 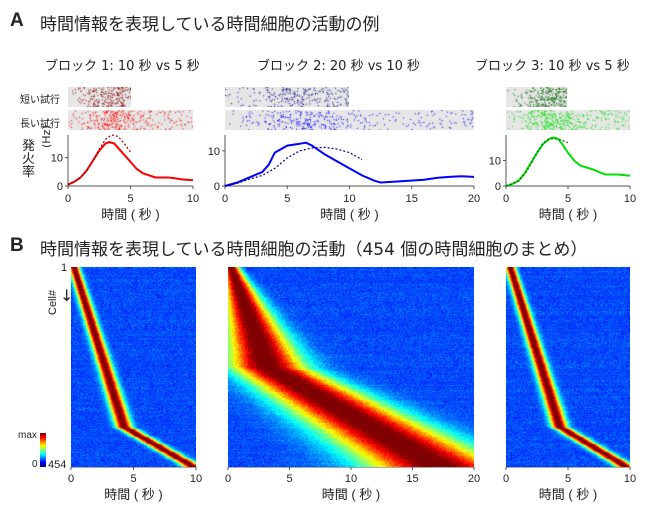 I want to click on block3-y-tick-label: 10, so click(x=495, y=162).